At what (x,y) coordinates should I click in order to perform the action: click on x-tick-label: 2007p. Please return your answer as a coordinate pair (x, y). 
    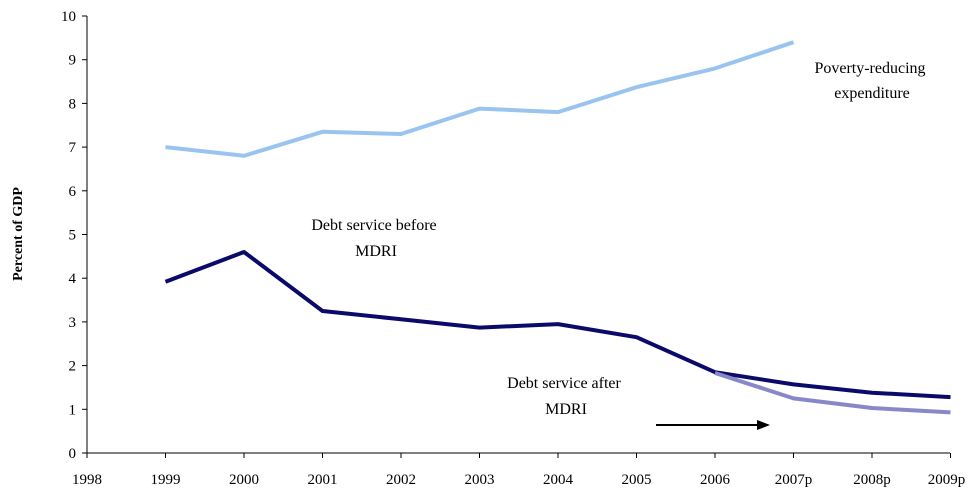
    Looking at the image, I should click on (794, 480).